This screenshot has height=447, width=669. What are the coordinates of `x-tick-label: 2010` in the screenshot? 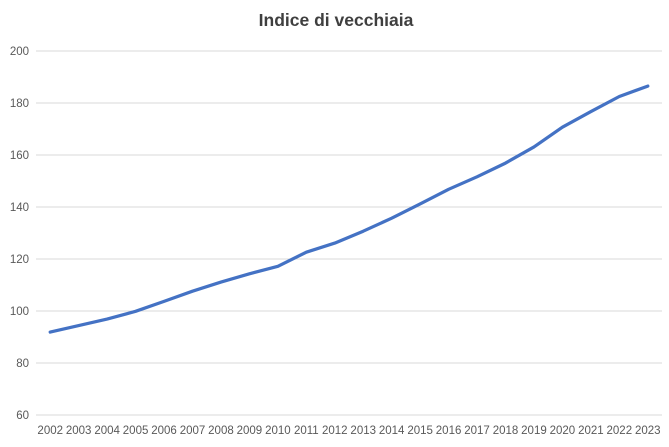 It's located at (278, 431).